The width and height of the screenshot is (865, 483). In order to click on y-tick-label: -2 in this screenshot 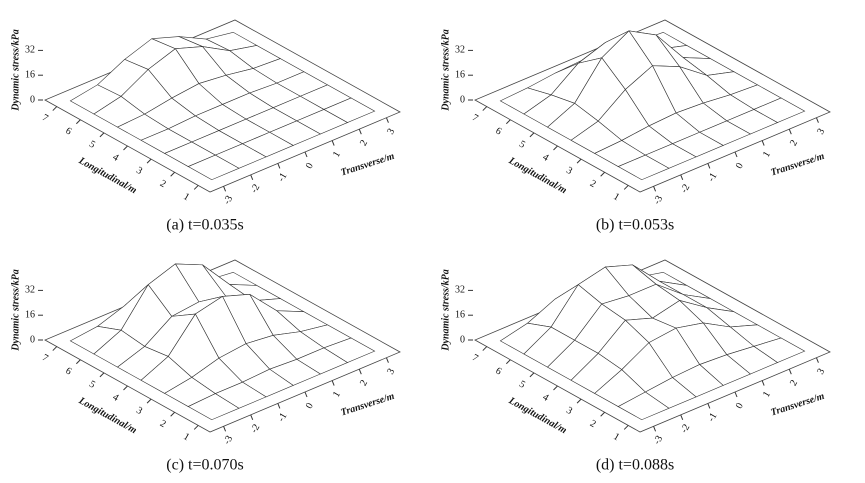, I will do `click(686, 428)`.